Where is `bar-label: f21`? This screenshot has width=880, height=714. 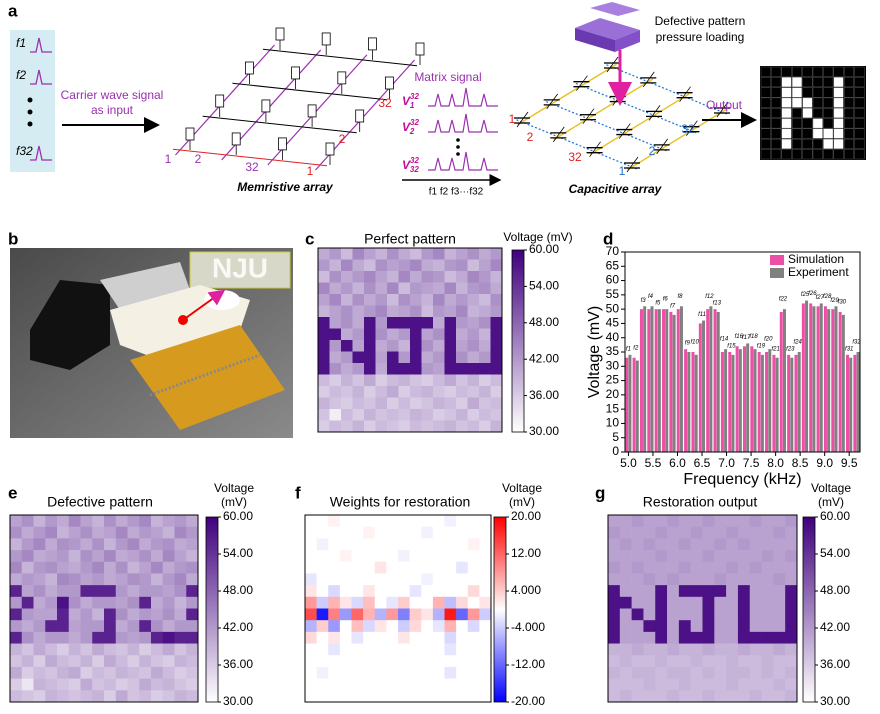 bar-label: f21 is located at coordinates (775, 349).